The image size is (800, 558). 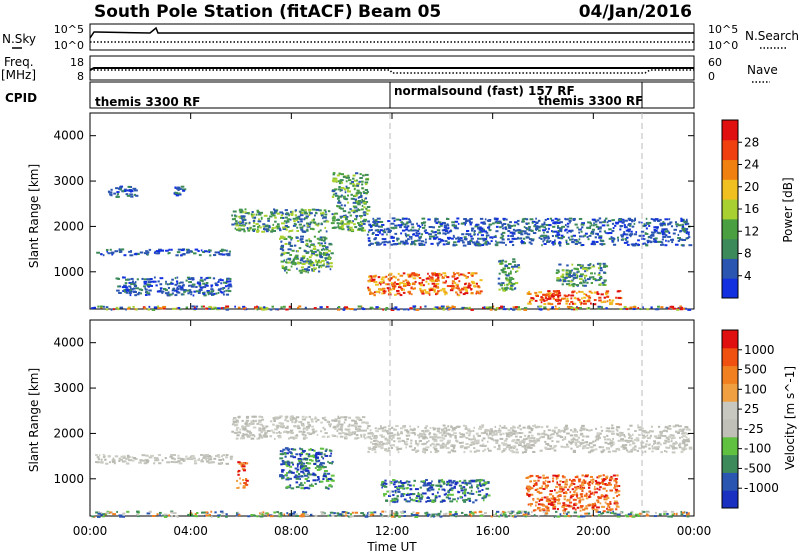 What do you see at coordinates (80, 76) in the screenshot?
I see `freq-left-tick-low: 8` at bounding box center [80, 76].